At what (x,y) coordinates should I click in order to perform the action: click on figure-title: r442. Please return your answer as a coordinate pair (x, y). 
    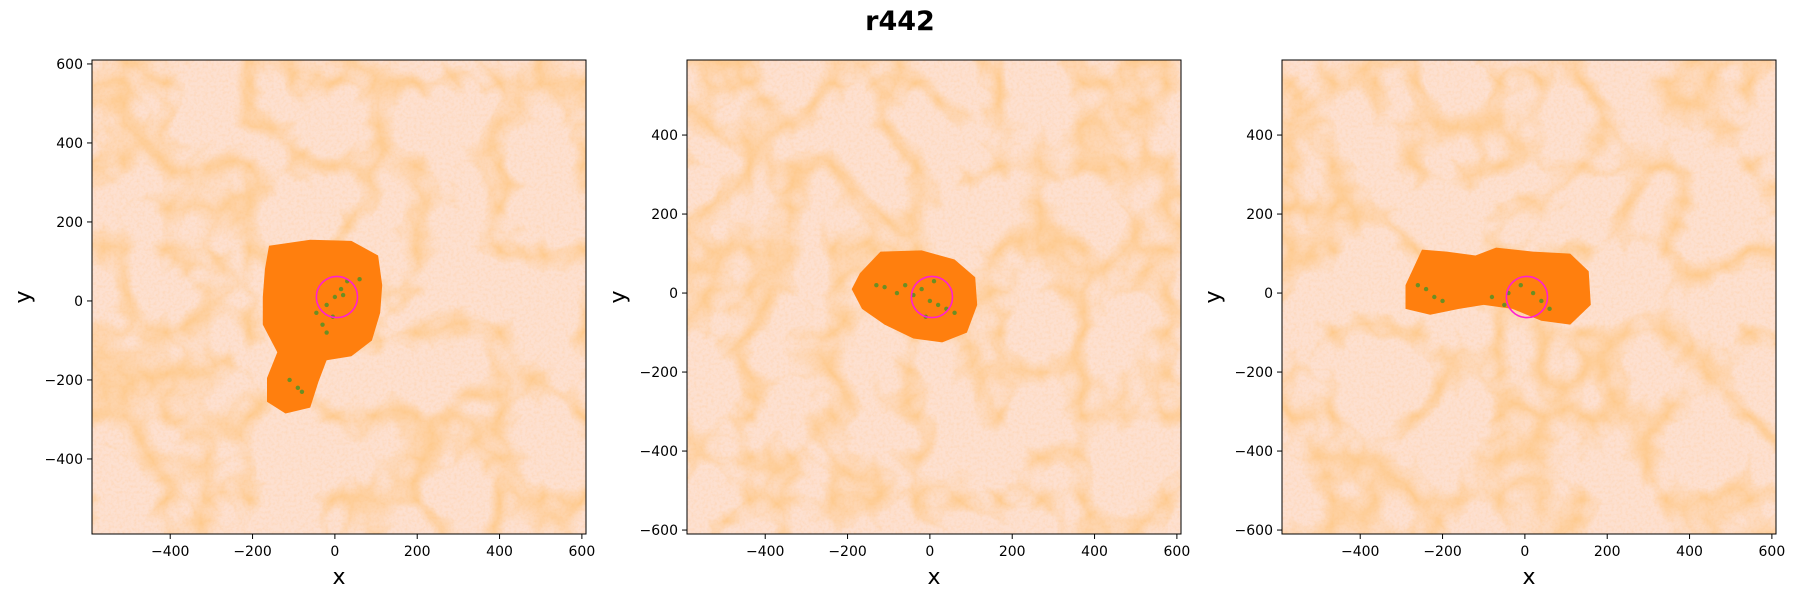
    Looking at the image, I should click on (900, 21).